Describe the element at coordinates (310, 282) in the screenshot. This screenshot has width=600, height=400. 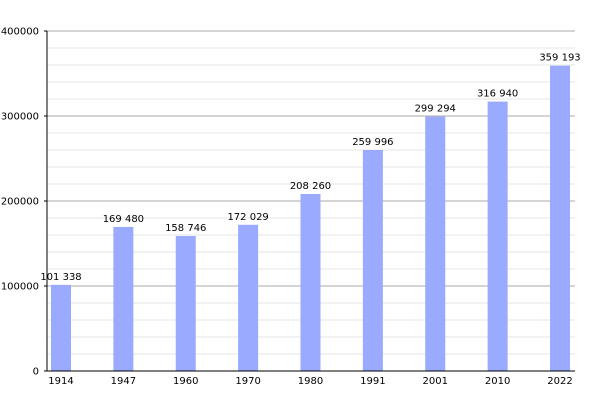
I see `bar-1980` at that location.